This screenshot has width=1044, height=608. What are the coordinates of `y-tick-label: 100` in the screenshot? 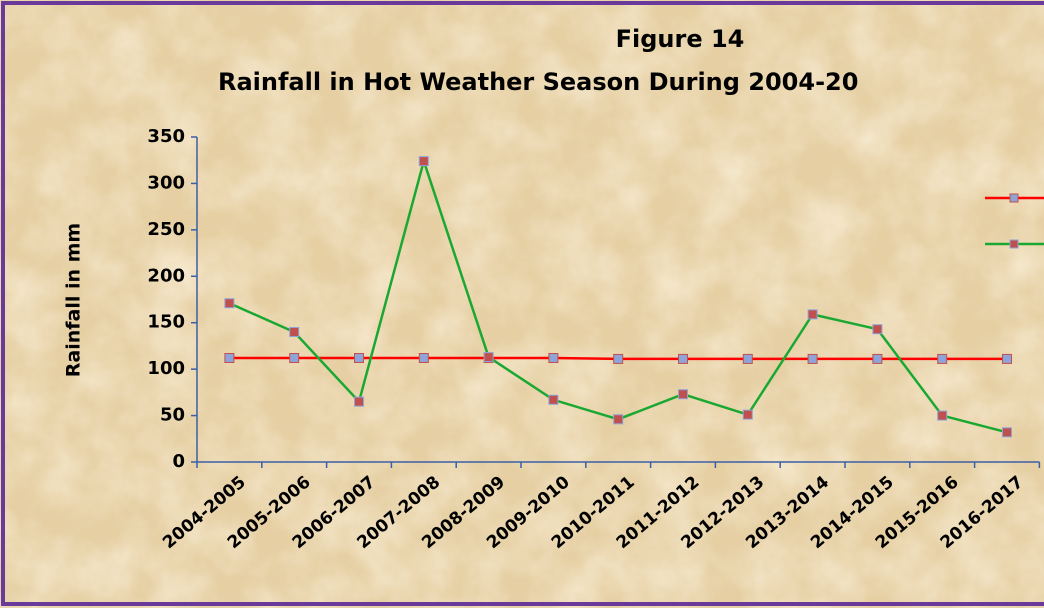 It's located at (166, 368).